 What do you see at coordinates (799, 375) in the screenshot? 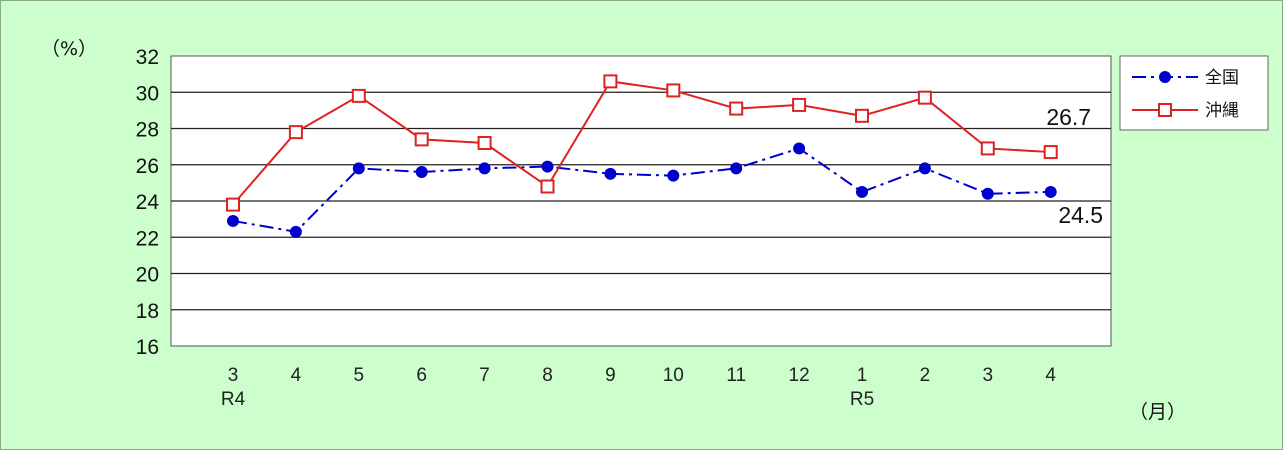
I see `x-tick-label: 12` at bounding box center [799, 375].